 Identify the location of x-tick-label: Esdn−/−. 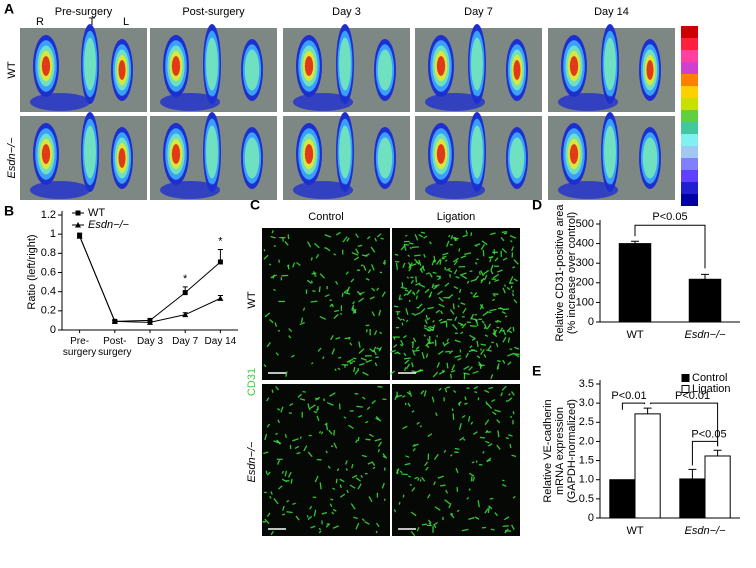
(706, 531).